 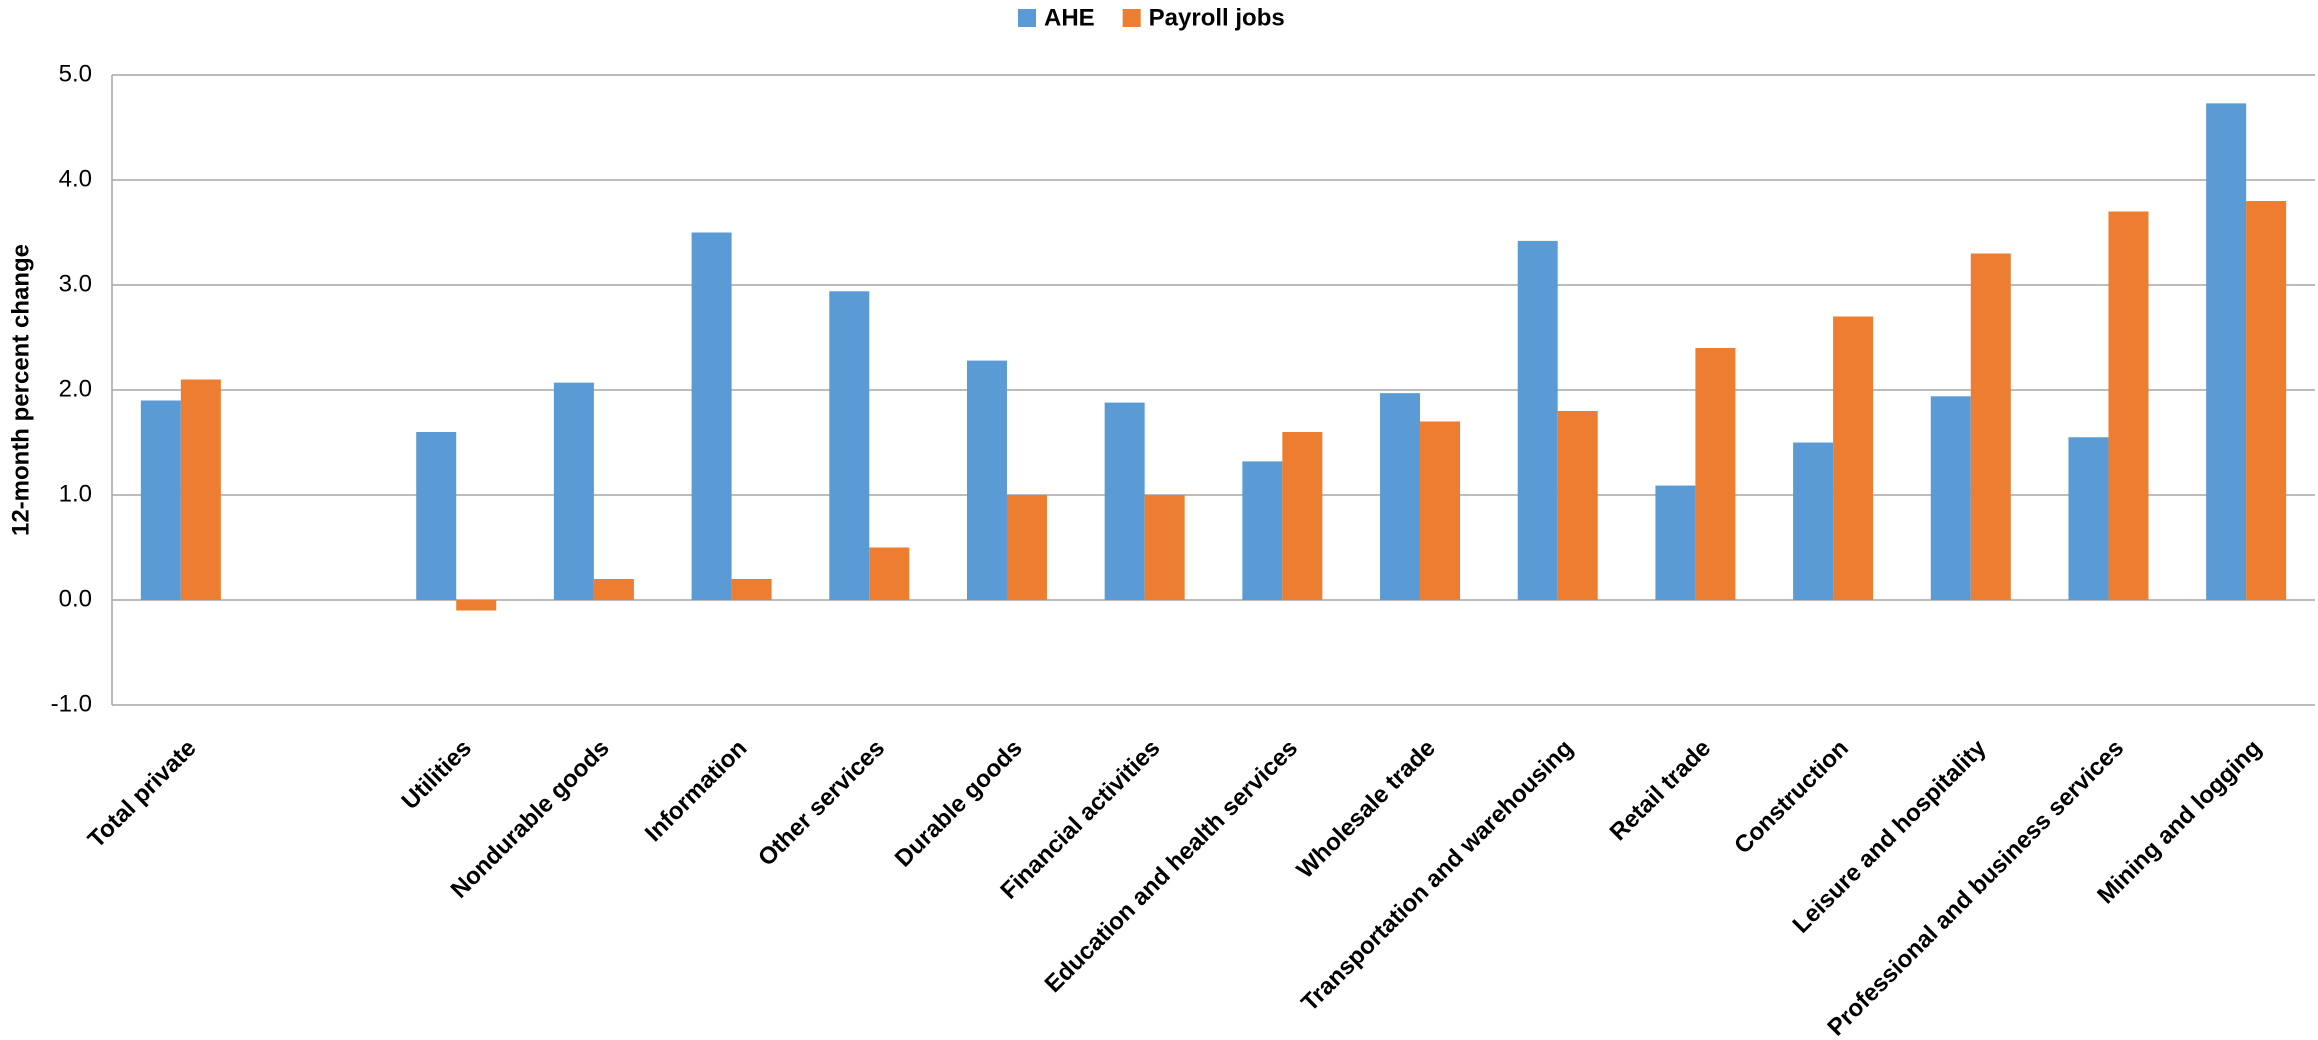 I want to click on legend-label: Payroll jobs, so click(x=1217, y=17).